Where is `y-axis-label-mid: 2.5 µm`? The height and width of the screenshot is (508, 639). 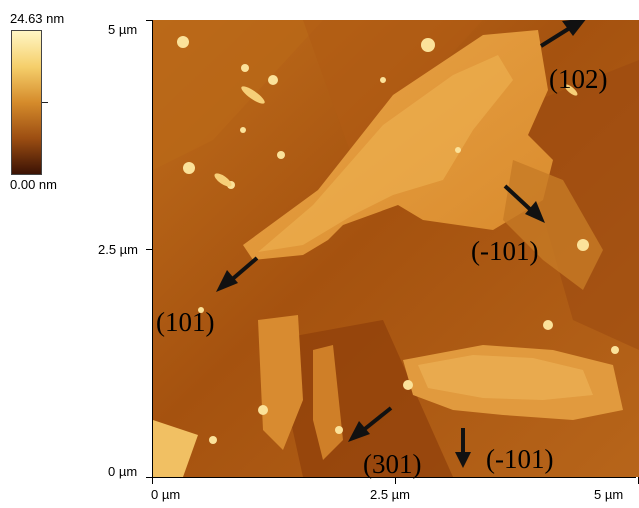 y-axis-label-mid: 2.5 µm is located at coordinates (118, 249).